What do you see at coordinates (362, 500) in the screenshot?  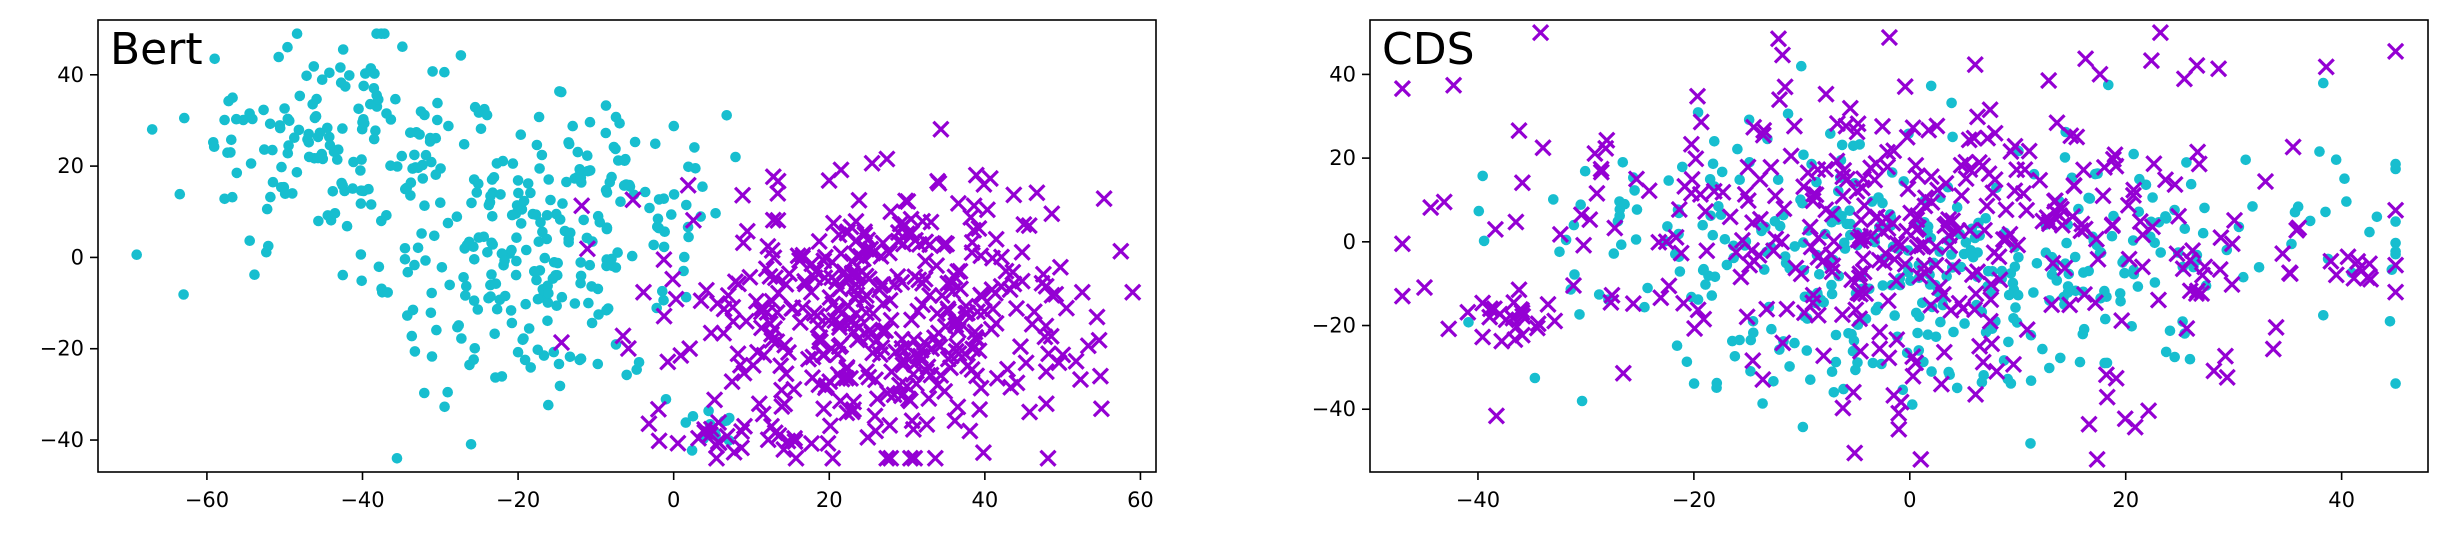 I see `x-tick-label: −40` at bounding box center [362, 500].